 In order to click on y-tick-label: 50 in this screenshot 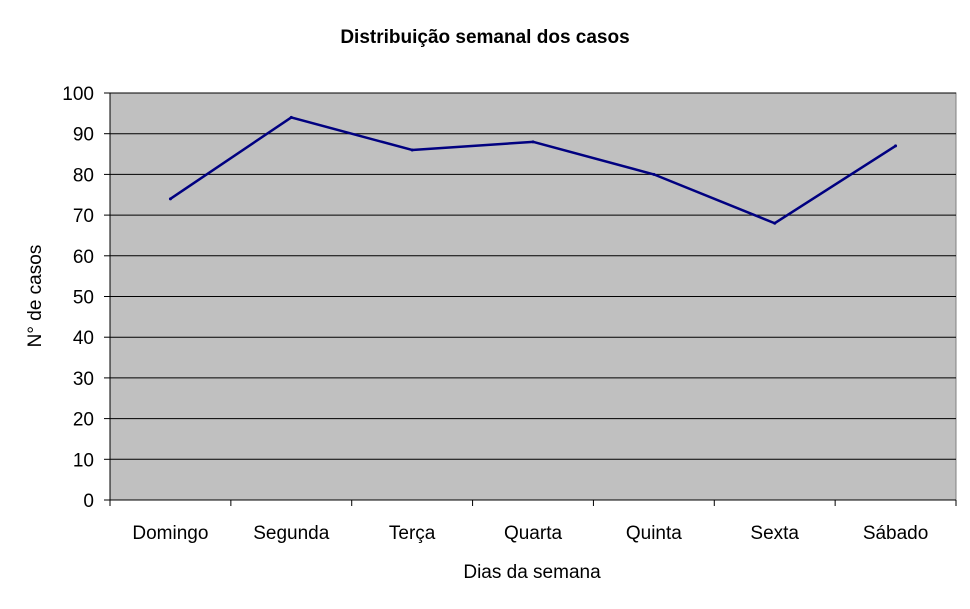, I will do `click(83, 298)`.